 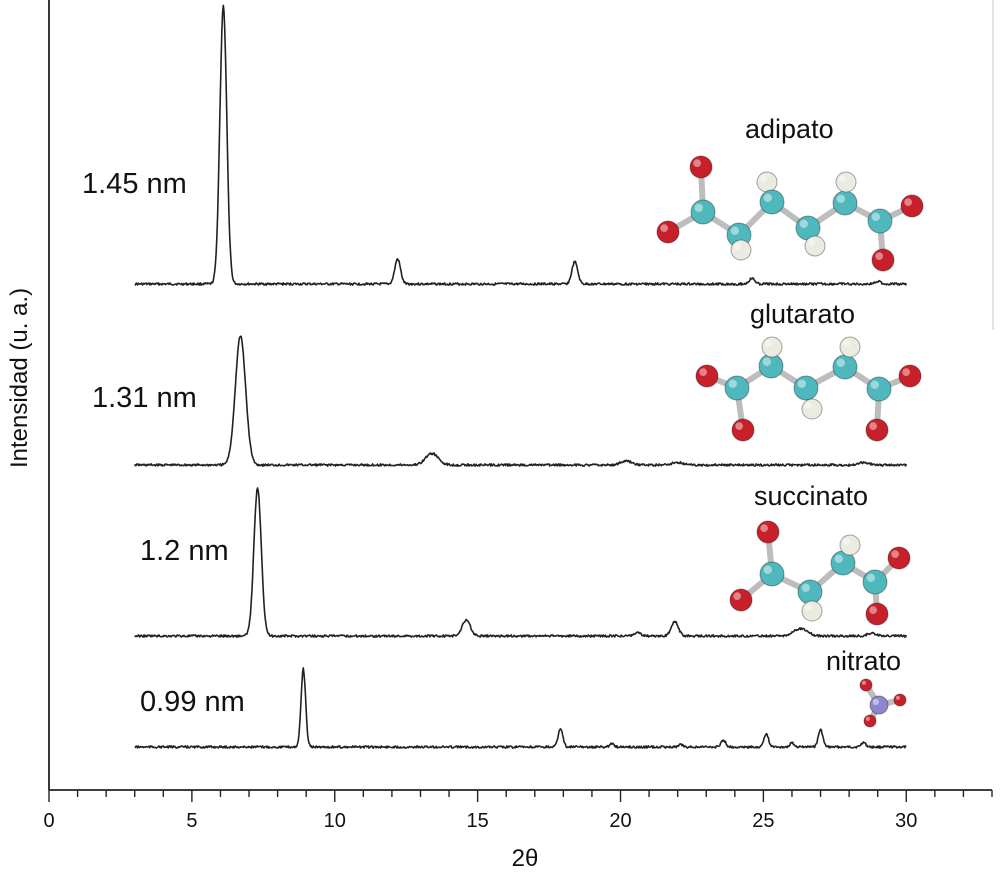 What do you see at coordinates (521, 562) in the screenshot?
I see `trace-succinato` at bounding box center [521, 562].